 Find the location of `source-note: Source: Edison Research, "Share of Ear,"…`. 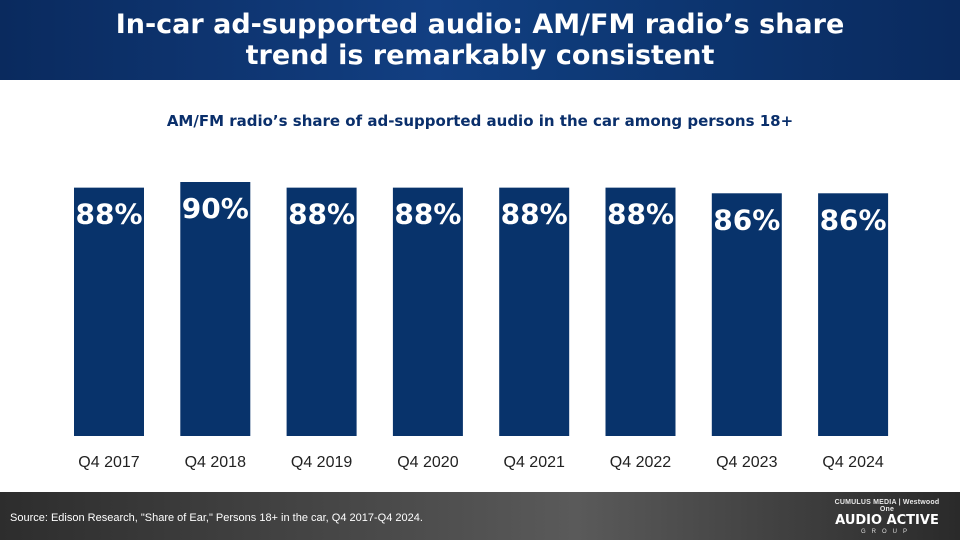

source-note: Source: Edison Research, "Share of Ear,"… is located at coordinates (216, 518).